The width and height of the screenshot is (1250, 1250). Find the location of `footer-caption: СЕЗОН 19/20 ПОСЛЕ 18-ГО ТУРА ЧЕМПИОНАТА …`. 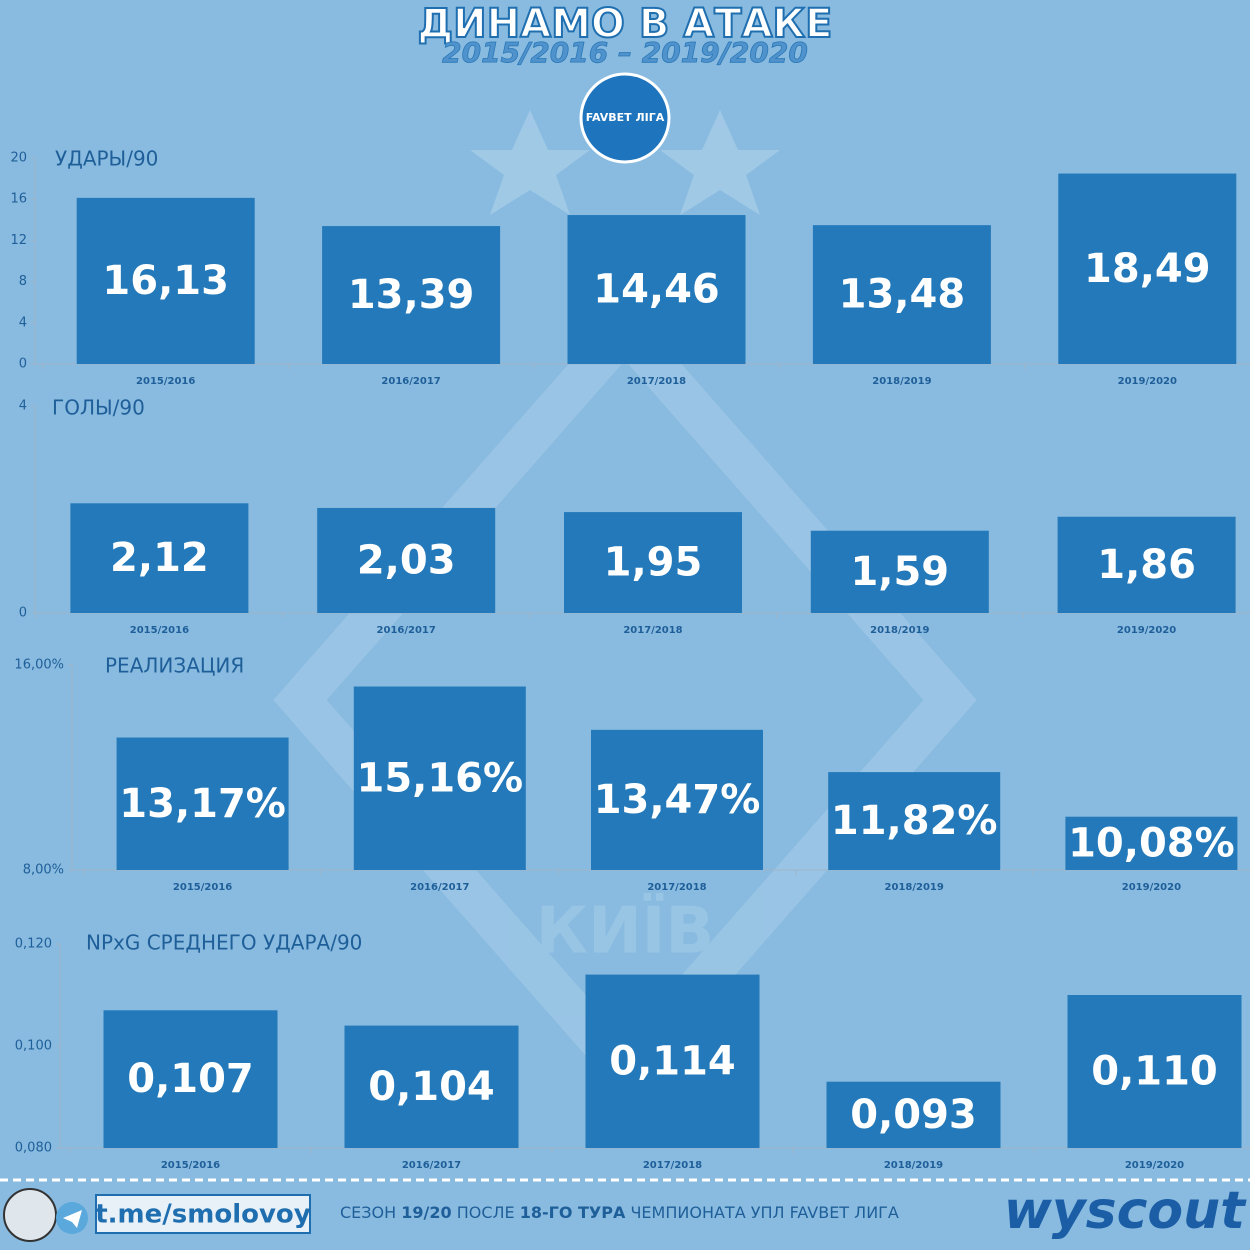

footer-caption: СЕЗОН 19/20 ПОСЛЕ 18-ГО ТУРА ЧЕМПИОНАТА … is located at coordinates (619, 1212).